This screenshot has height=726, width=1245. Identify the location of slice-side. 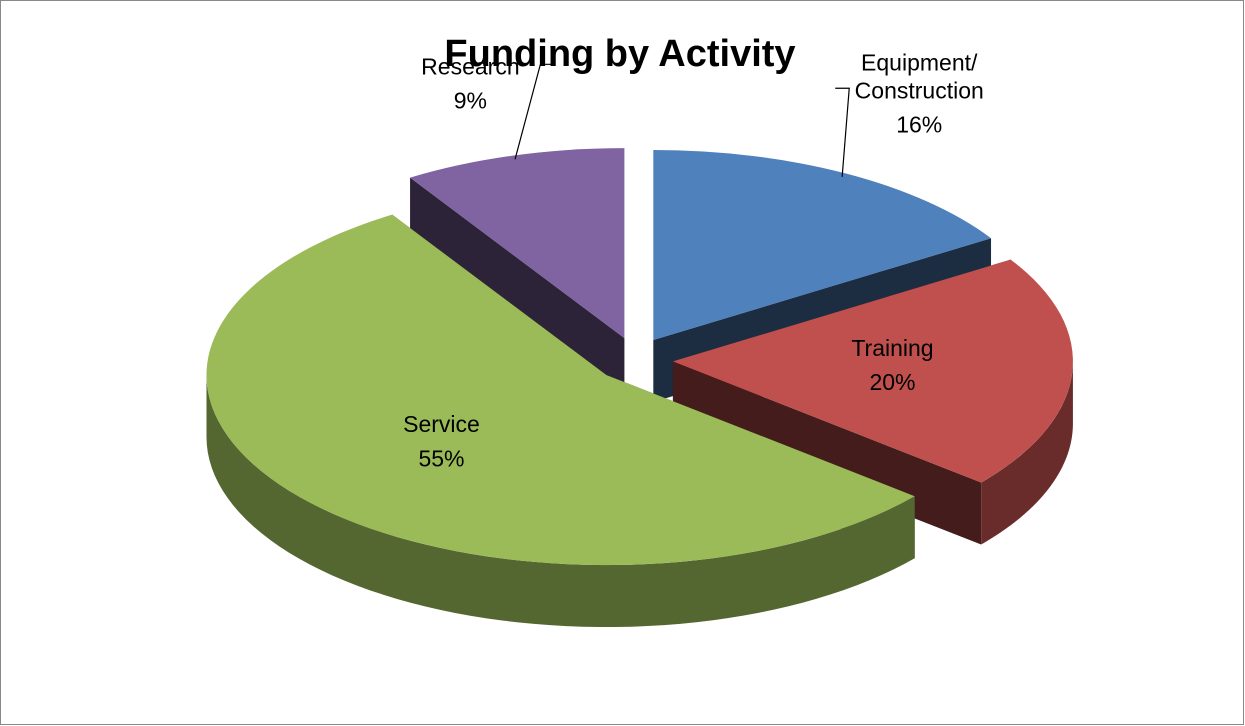
(517, 289).